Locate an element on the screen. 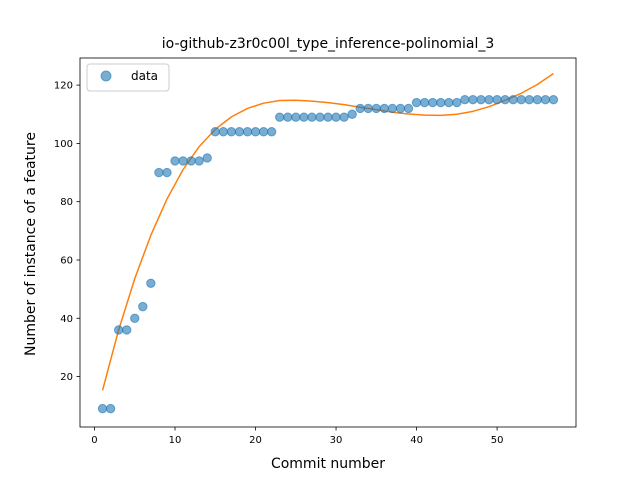 This screenshot has width=640, height=480. legend-label-data: data is located at coordinates (144, 76).